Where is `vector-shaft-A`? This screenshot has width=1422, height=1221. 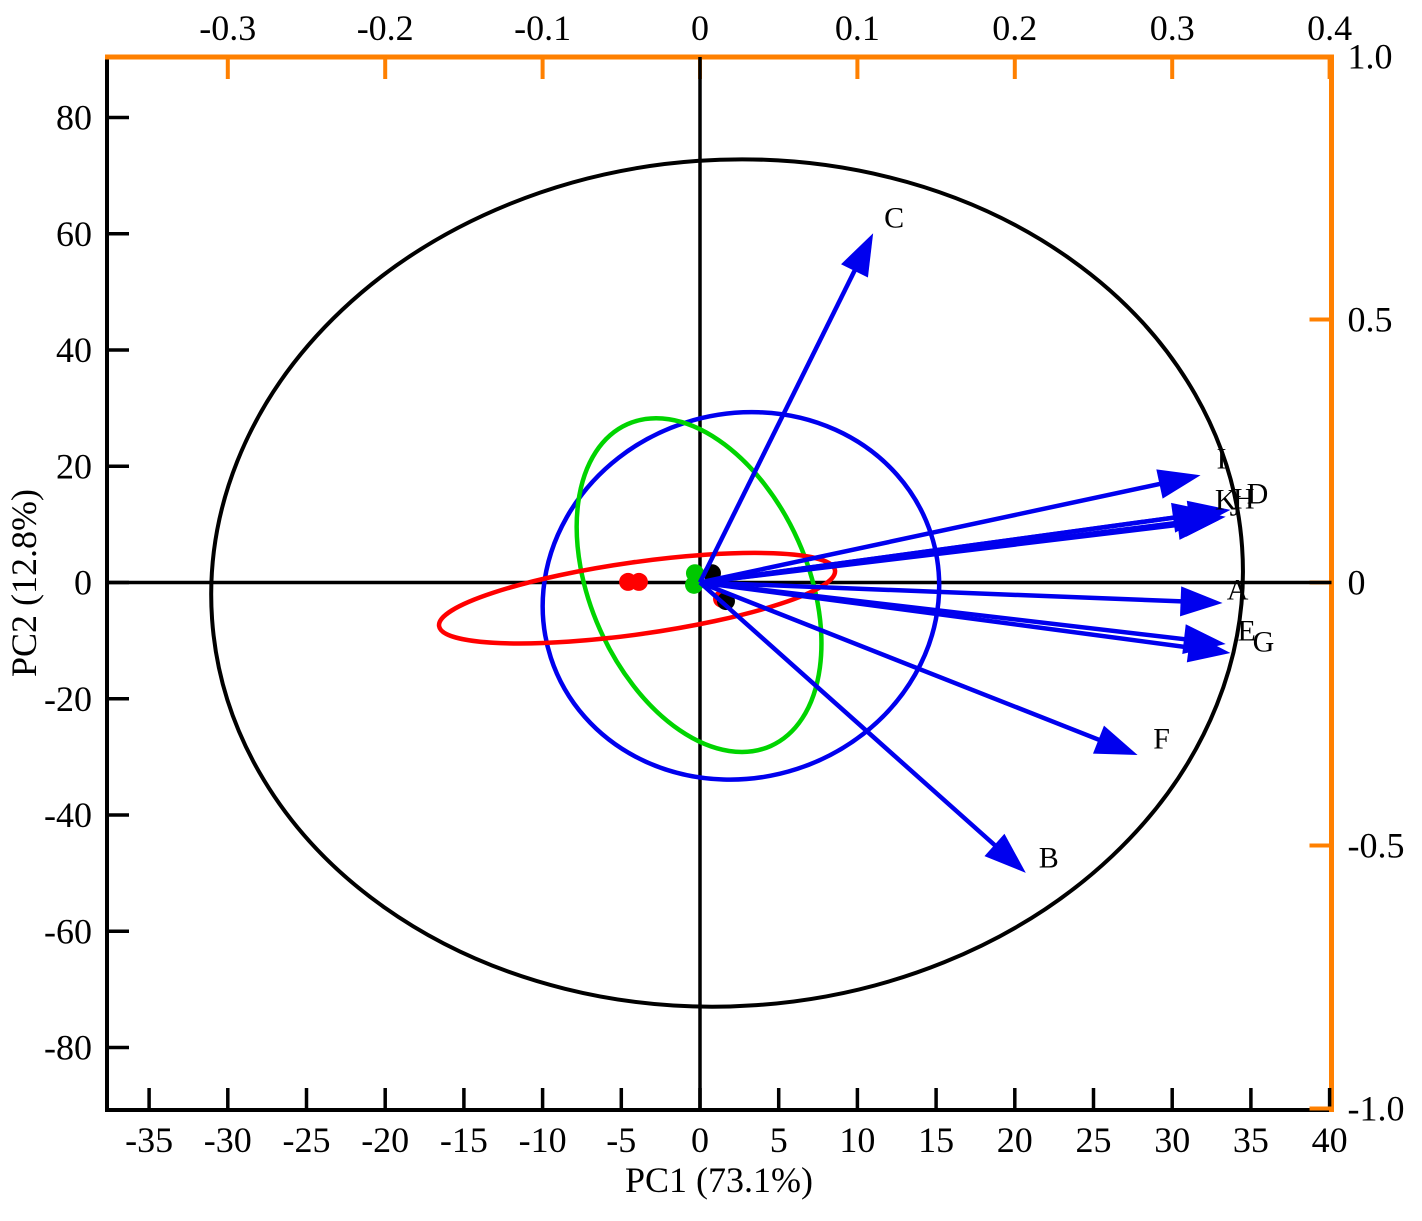
vector-shaft-A is located at coordinates (952, 592).